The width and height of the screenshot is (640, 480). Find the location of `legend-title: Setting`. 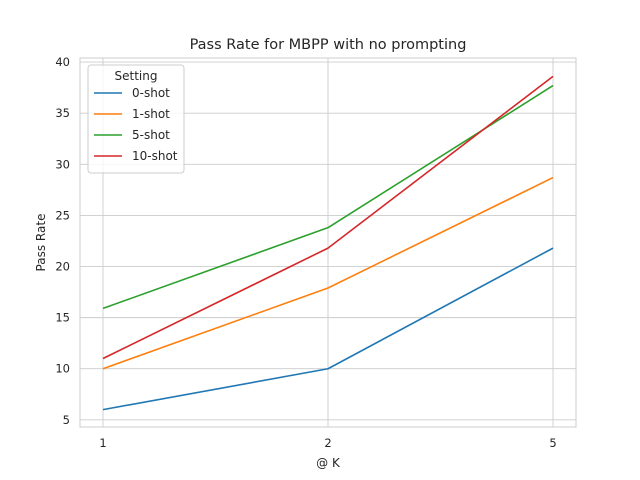

legend-title: Setting is located at coordinates (136, 76).